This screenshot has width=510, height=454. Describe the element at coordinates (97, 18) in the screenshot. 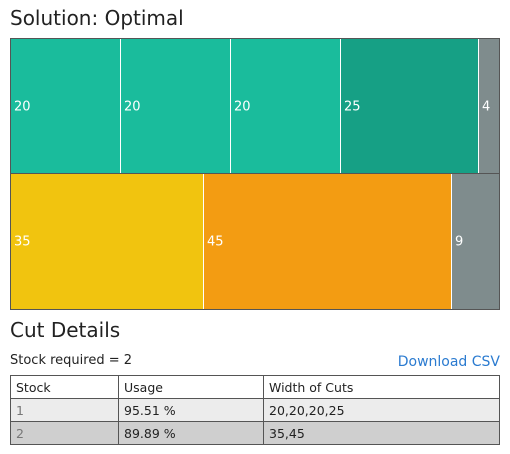

I see `page-title: Solution: Optimal` at that location.